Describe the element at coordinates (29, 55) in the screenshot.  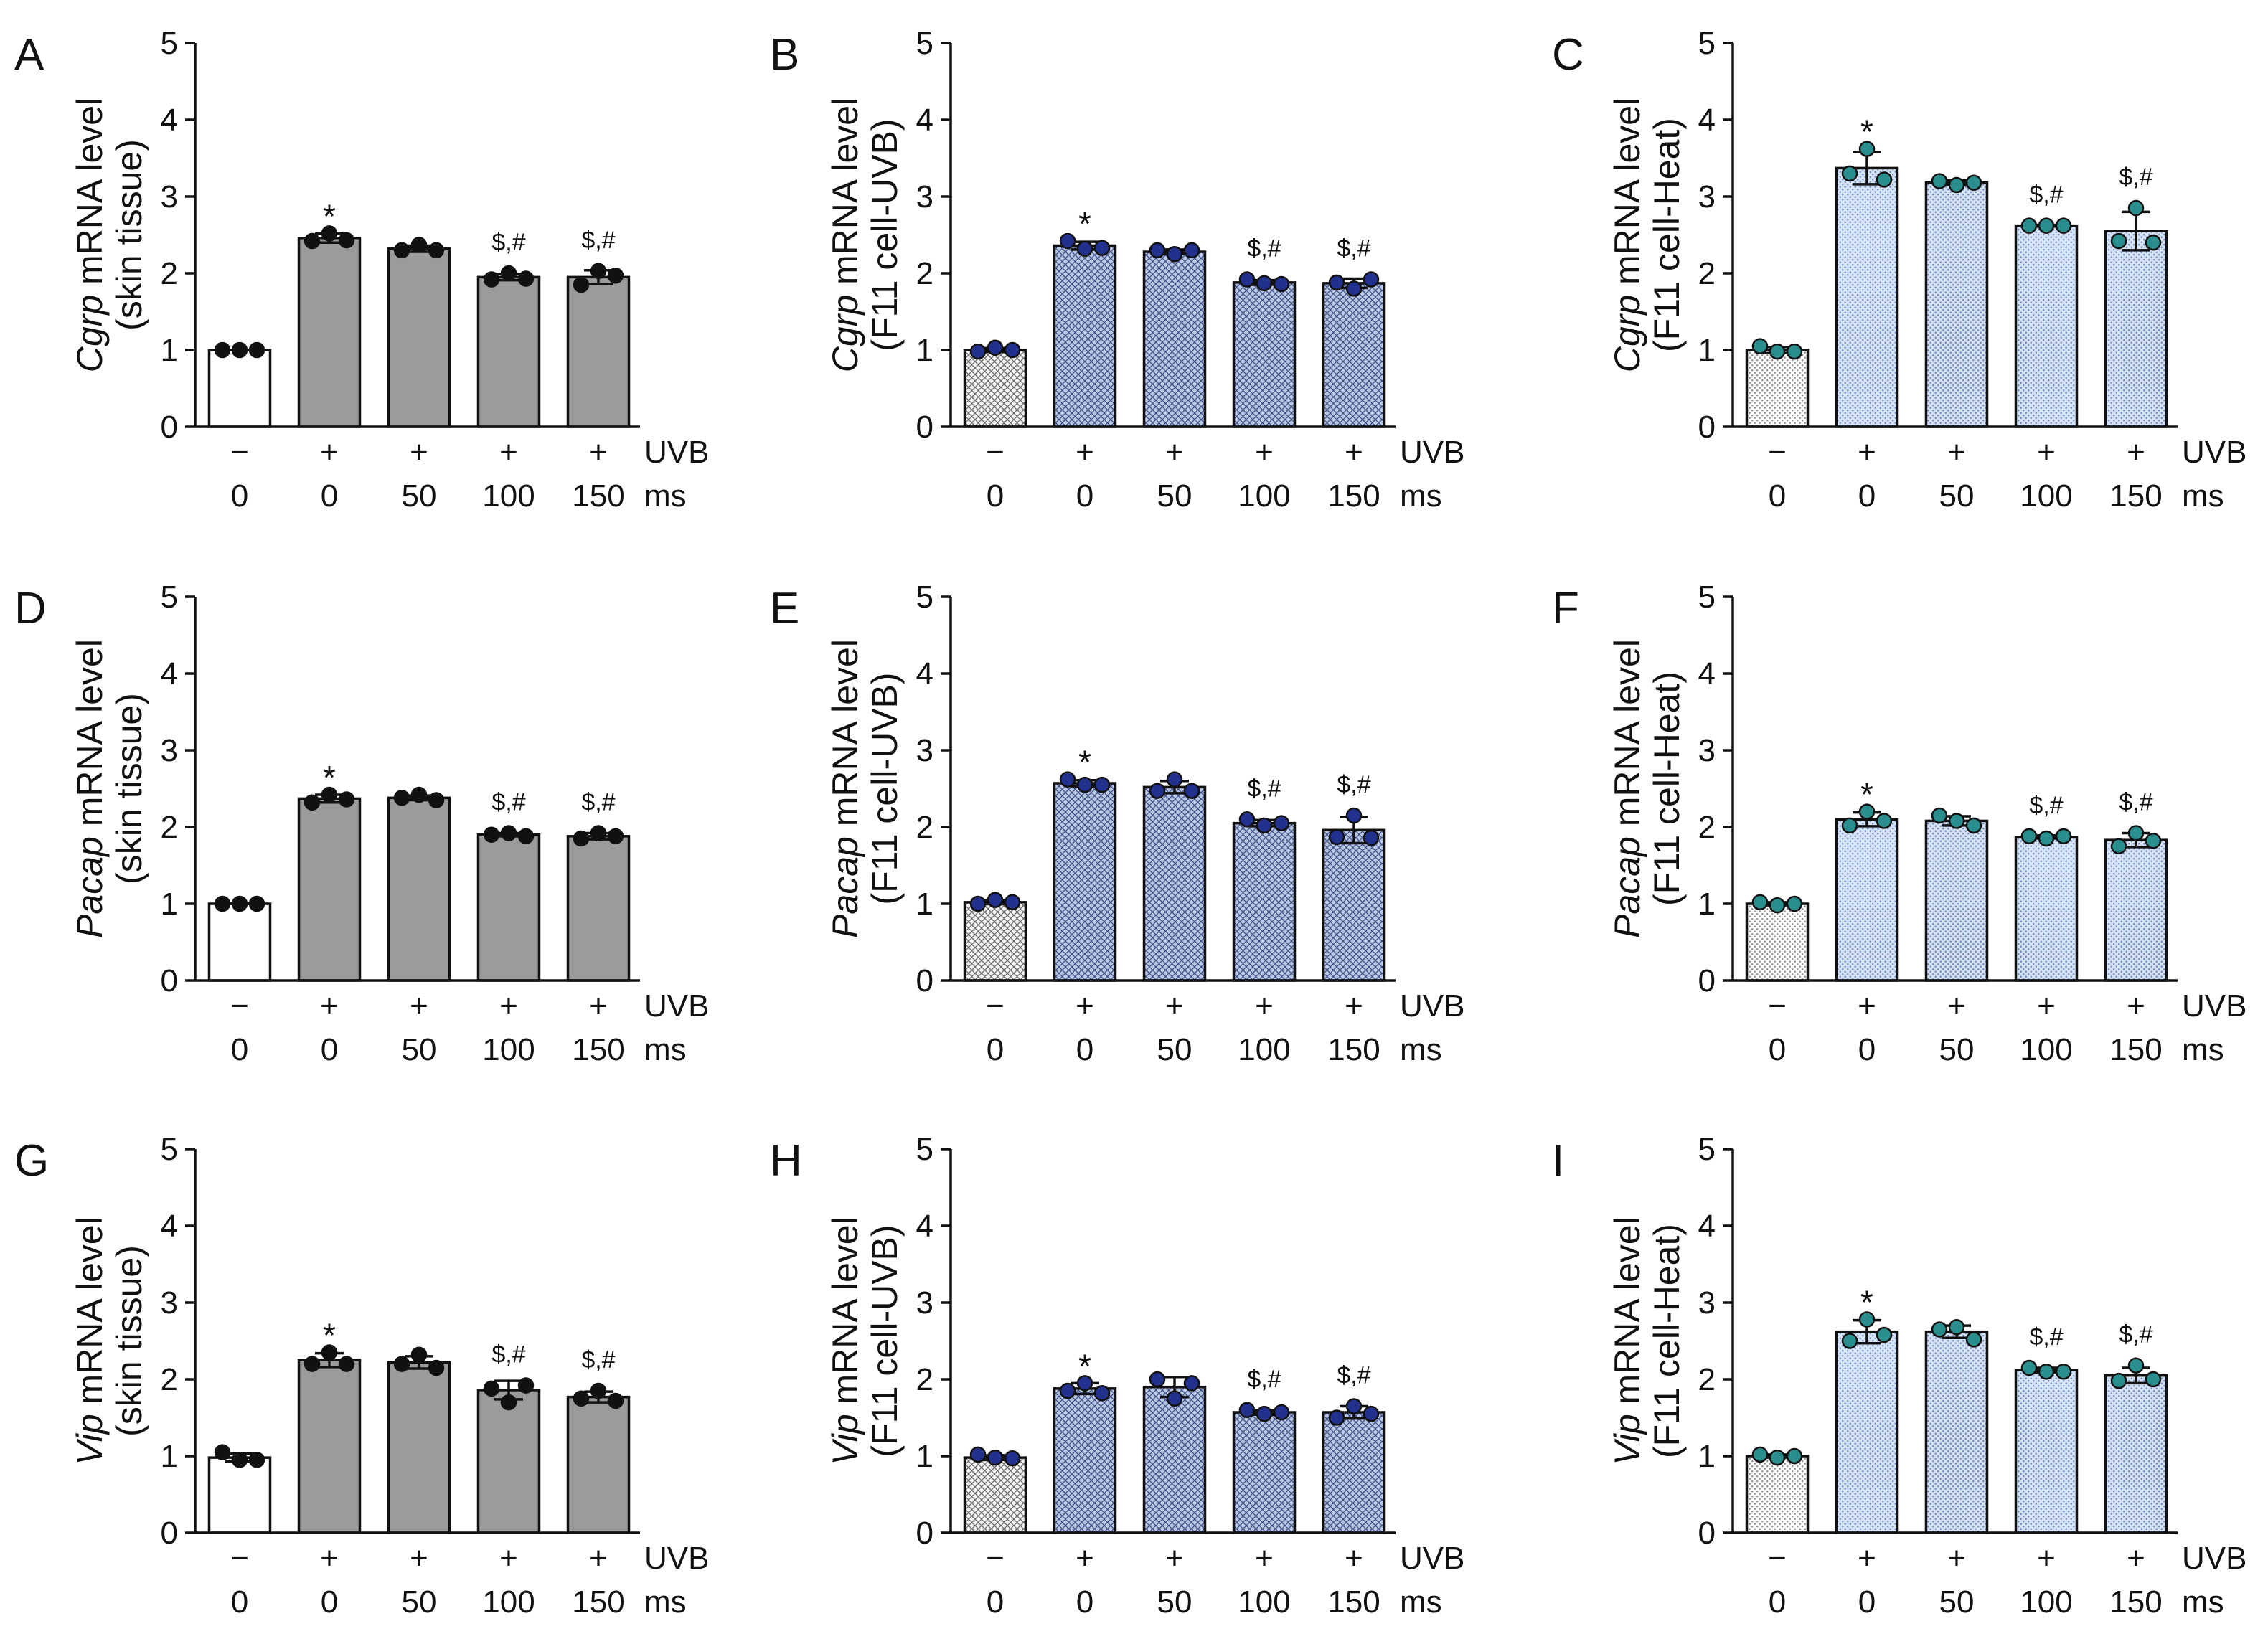
I see `panel-letter-a: A` at that location.